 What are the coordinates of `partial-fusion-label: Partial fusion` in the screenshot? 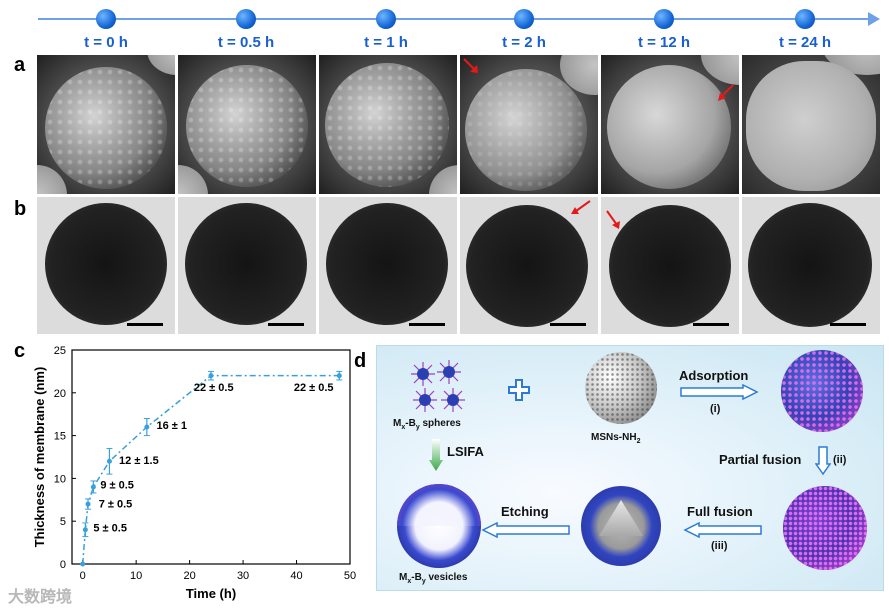 It's located at (760, 459).